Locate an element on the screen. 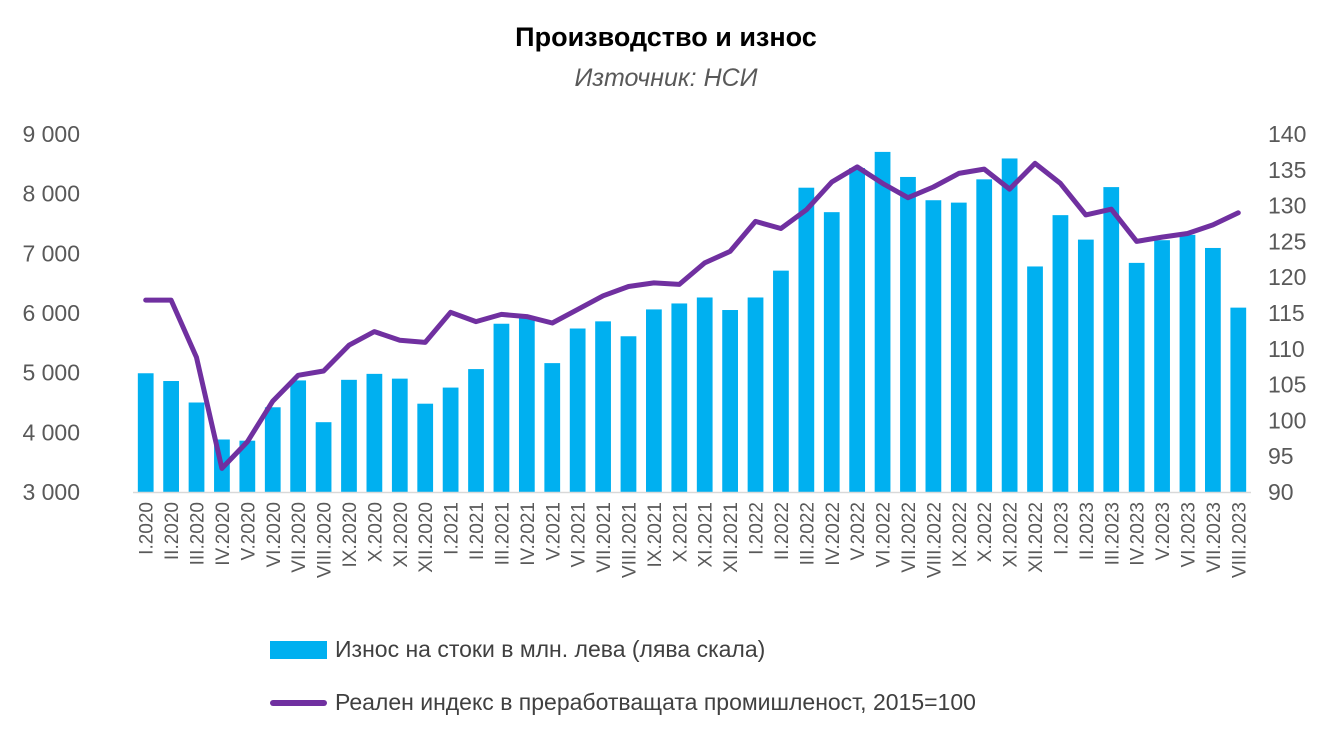  y-right-tick-label-4: 110 is located at coordinates (1286, 349).